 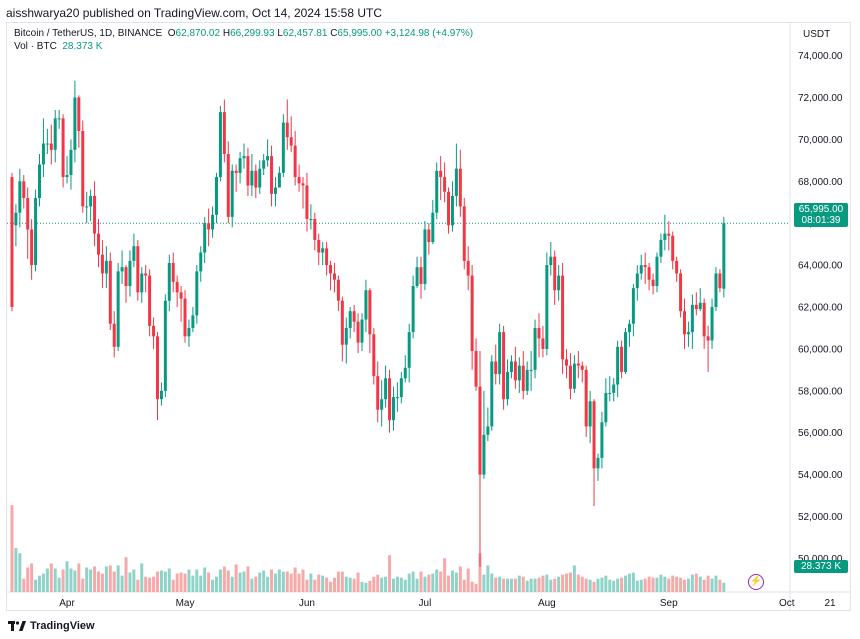 What do you see at coordinates (756, 582) in the screenshot?
I see `lightning-icon: ⚡` at bounding box center [756, 582].